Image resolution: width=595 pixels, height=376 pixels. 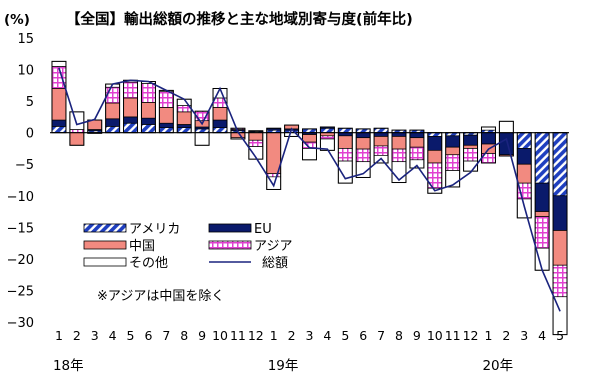 What do you see at coordinates (435, 335) in the screenshot?
I see `x-tick-label: 10` at bounding box center [435, 335].